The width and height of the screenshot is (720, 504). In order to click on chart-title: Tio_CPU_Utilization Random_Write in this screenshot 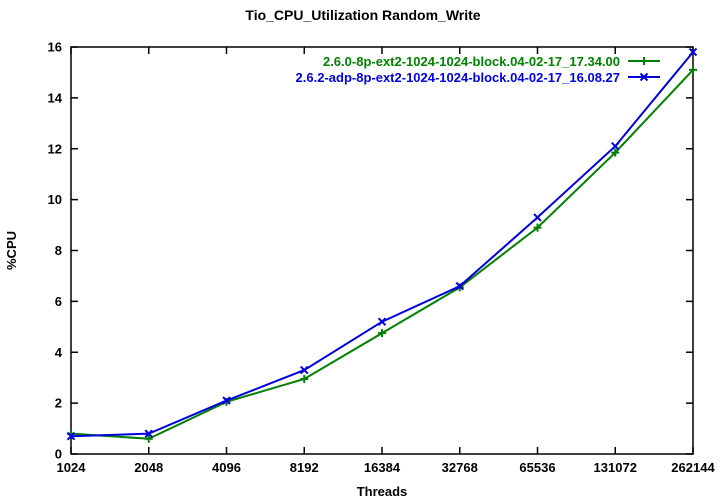, I will do `click(362, 15)`.